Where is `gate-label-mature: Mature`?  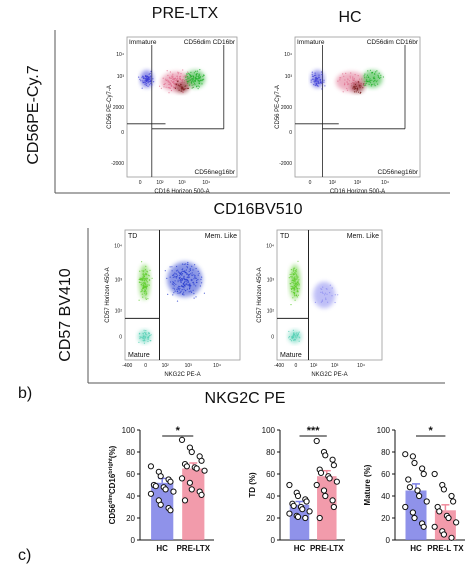 gate-label-mature: Mature is located at coordinates (291, 355).